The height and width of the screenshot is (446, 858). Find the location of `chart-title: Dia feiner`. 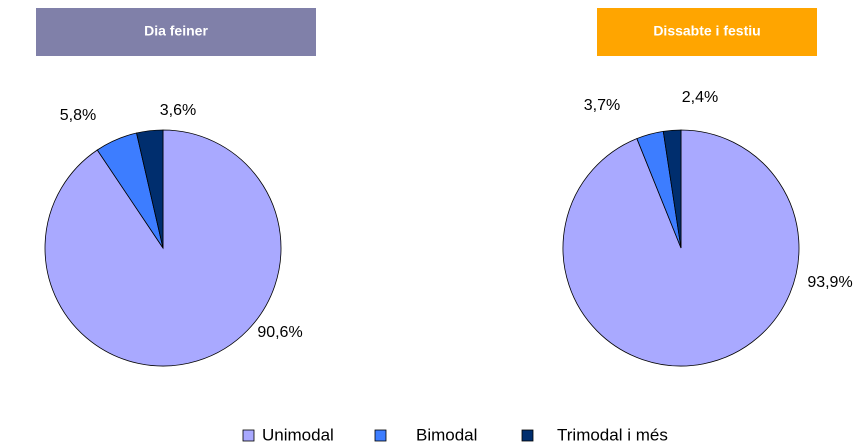

chart-title: Dia feiner is located at coordinates (176, 31).